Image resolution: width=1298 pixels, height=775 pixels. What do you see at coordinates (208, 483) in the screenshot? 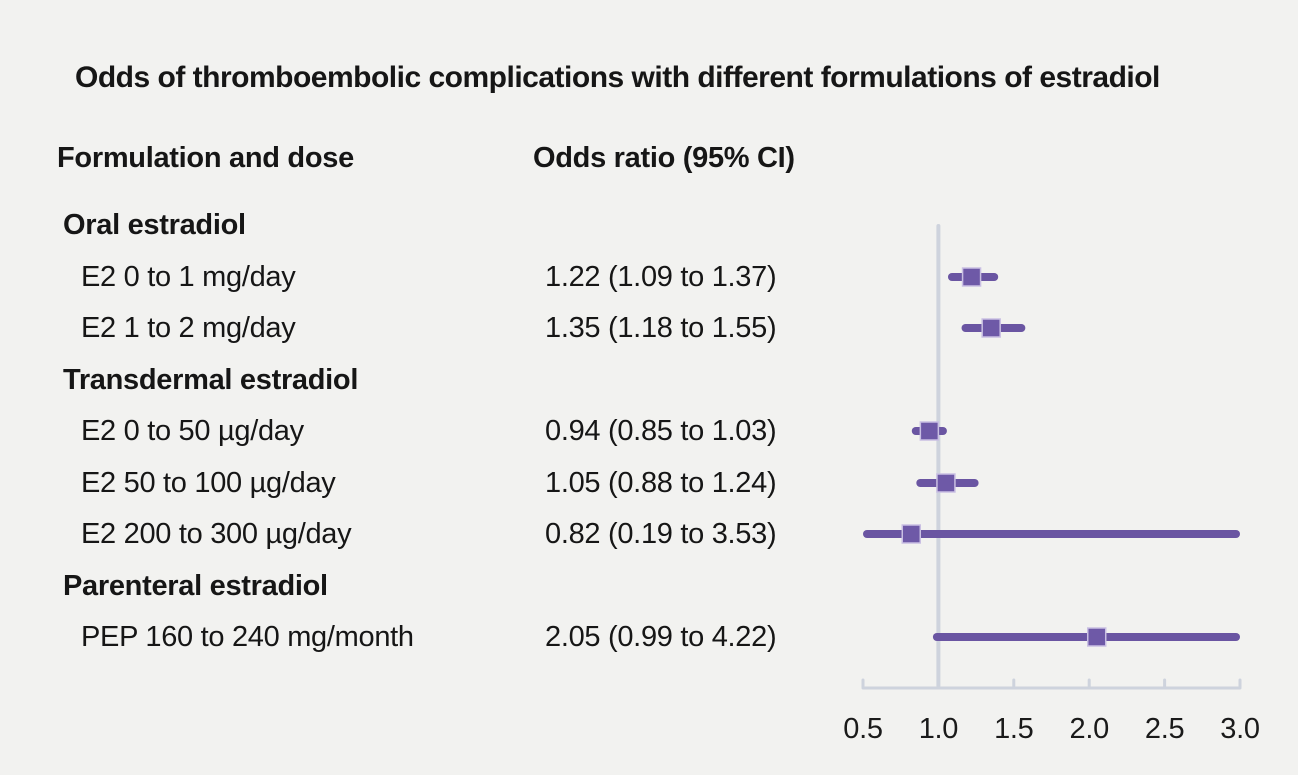
I see `row-label: E2 50 to 100 µg/day` at bounding box center [208, 483].